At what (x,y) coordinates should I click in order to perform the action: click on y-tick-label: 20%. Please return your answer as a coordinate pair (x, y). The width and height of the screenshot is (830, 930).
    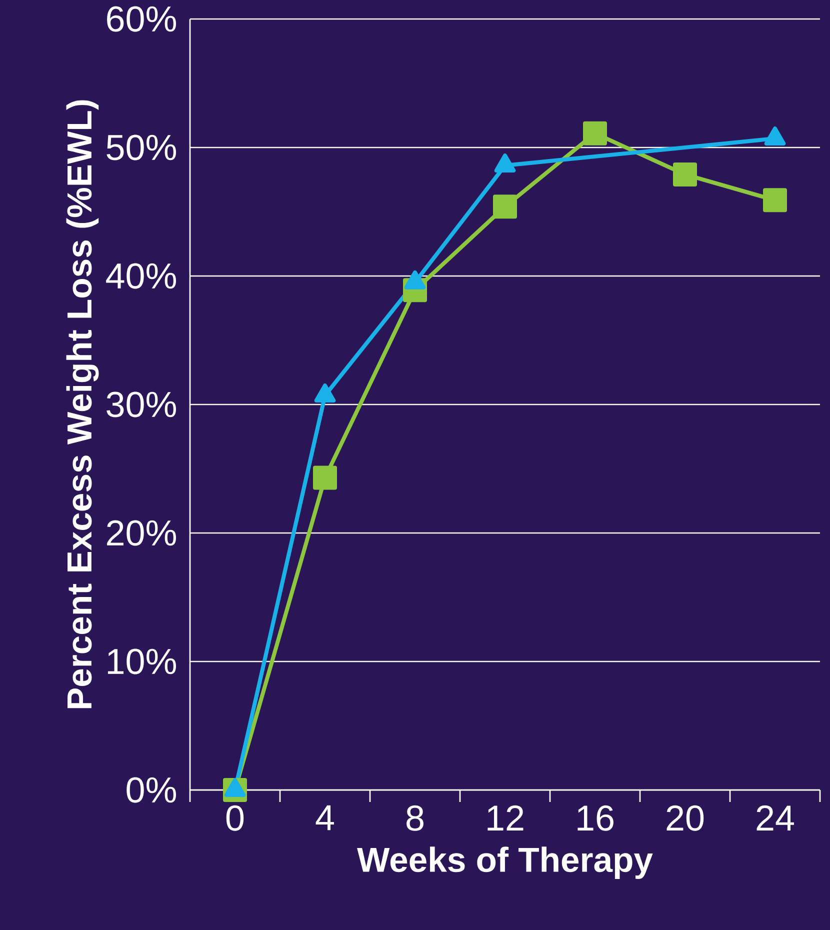
    Looking at the image, I should click on (141, 533).